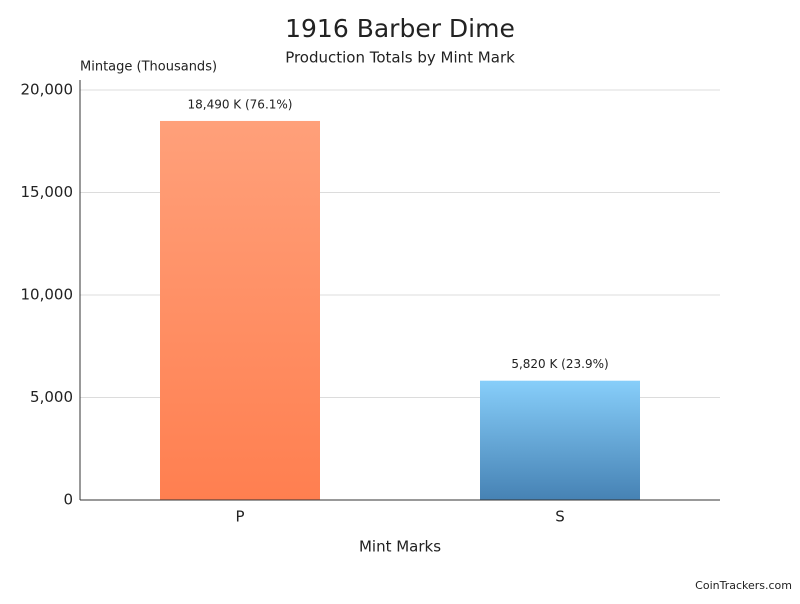  What do you see at coordinates (47, 192) in the screenshot?
I see `y-tick-label: 15,000` at bounding box center [47, 192].